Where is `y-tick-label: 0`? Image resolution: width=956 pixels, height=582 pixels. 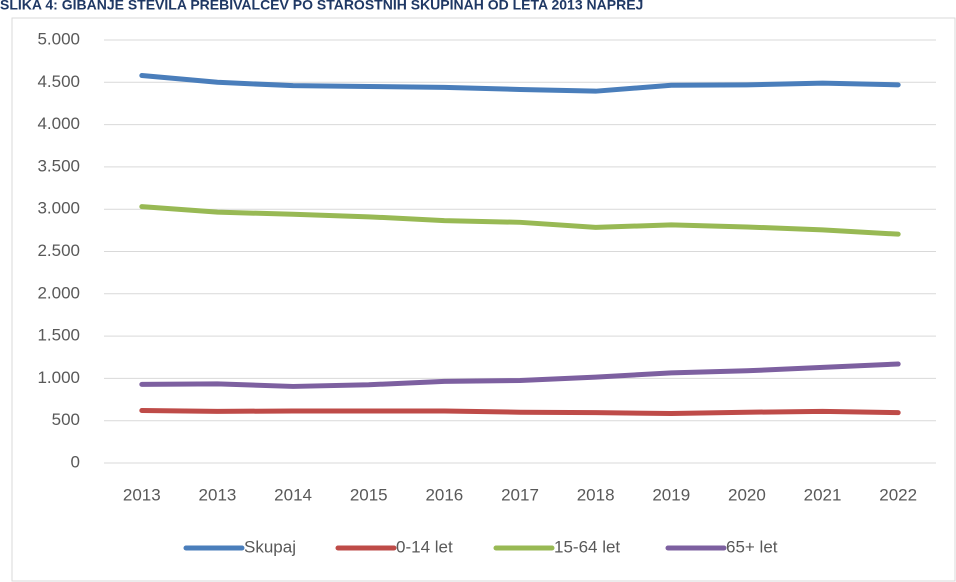
y-tick-label: 0 is located at coordinates (75, 461).